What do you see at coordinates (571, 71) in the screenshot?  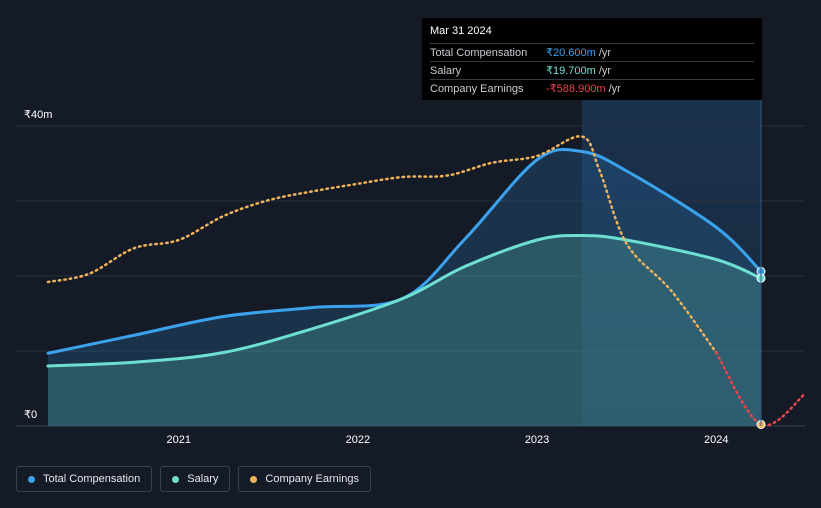 I see `tooltip-value: ₹19.700m` at bounding box center [571, 71].